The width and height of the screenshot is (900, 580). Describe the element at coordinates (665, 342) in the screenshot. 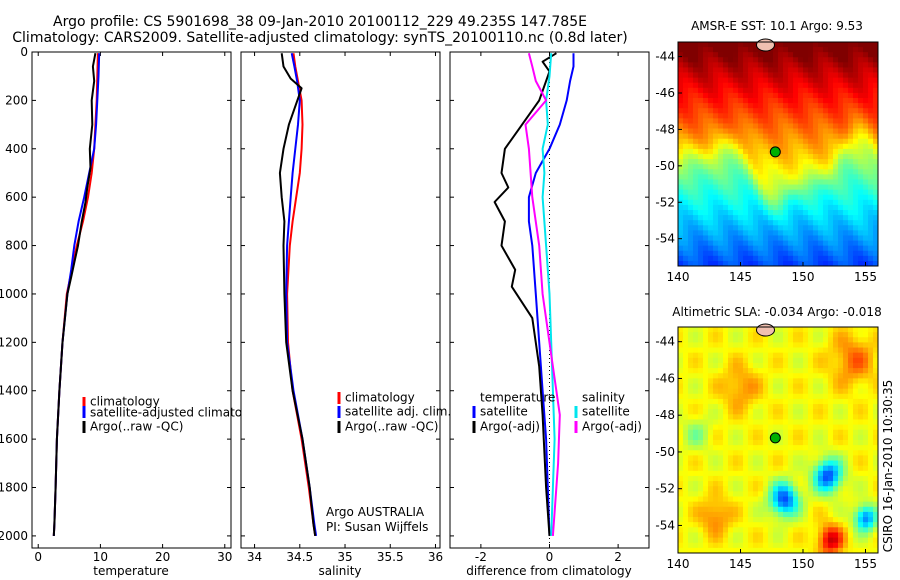

I see `y-tick-label: -44` at that location.